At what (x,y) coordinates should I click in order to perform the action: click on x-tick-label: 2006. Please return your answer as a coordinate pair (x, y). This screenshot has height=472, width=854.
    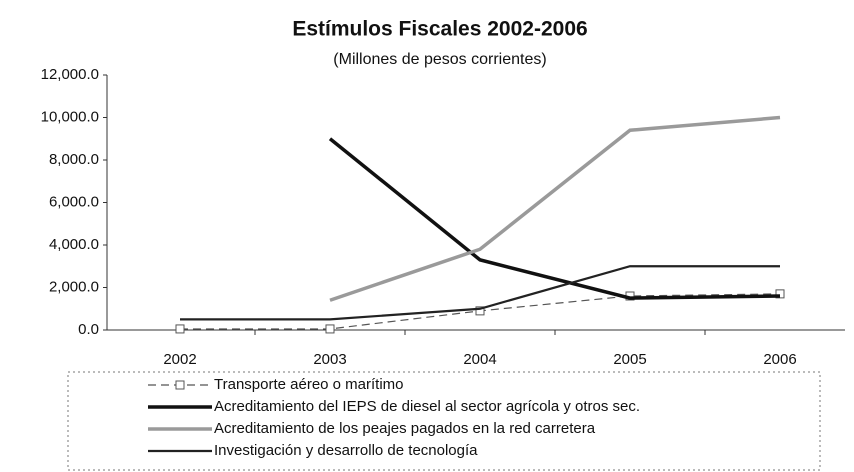
    Looking at the image, I should click on (779, 359).